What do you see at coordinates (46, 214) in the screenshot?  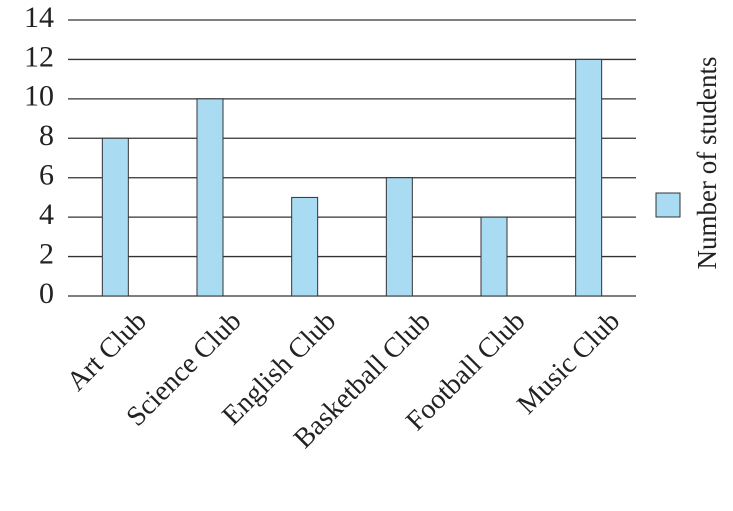 I see `y-tick-label: 4` at bounding box center [46, 214].